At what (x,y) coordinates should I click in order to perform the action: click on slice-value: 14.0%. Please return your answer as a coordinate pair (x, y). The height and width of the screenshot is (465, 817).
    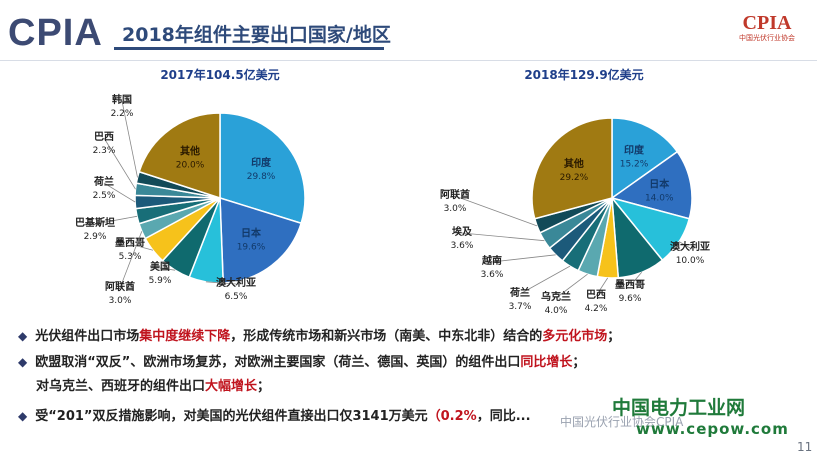
    Looking at the image, I should click on (659, 199).